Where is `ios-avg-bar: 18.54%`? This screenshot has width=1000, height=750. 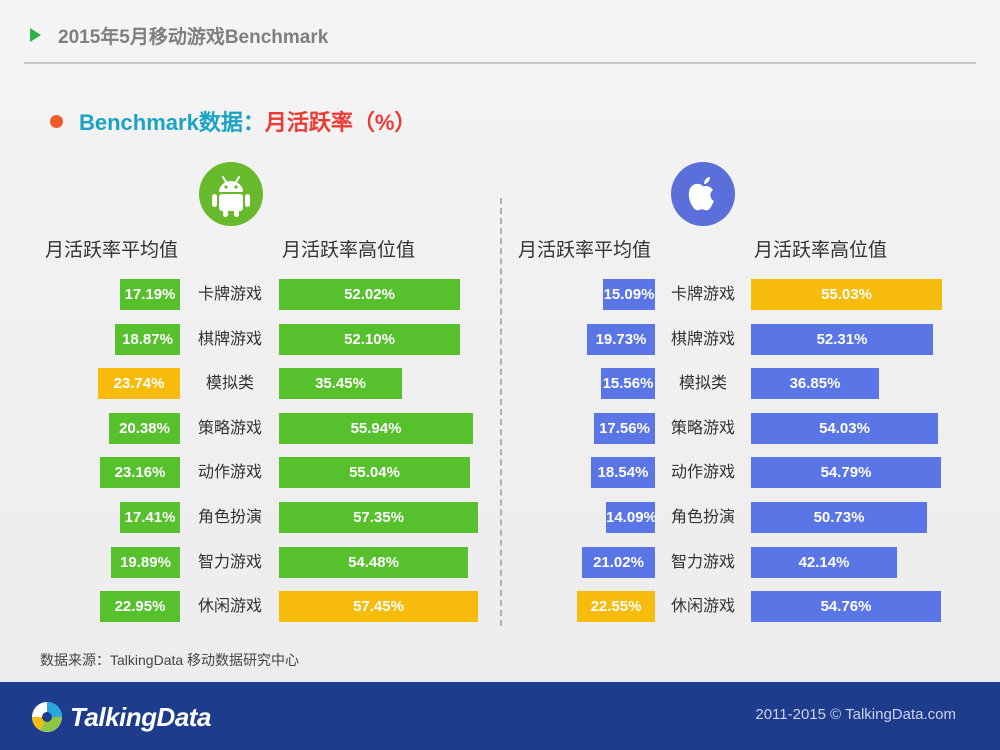 ios-avg-bar: 18.54% is located at coordinates (623, 472).